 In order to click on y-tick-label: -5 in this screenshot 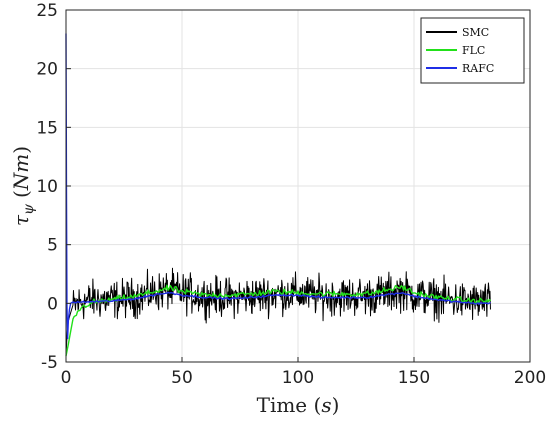, I will do `click(49, 363)`.